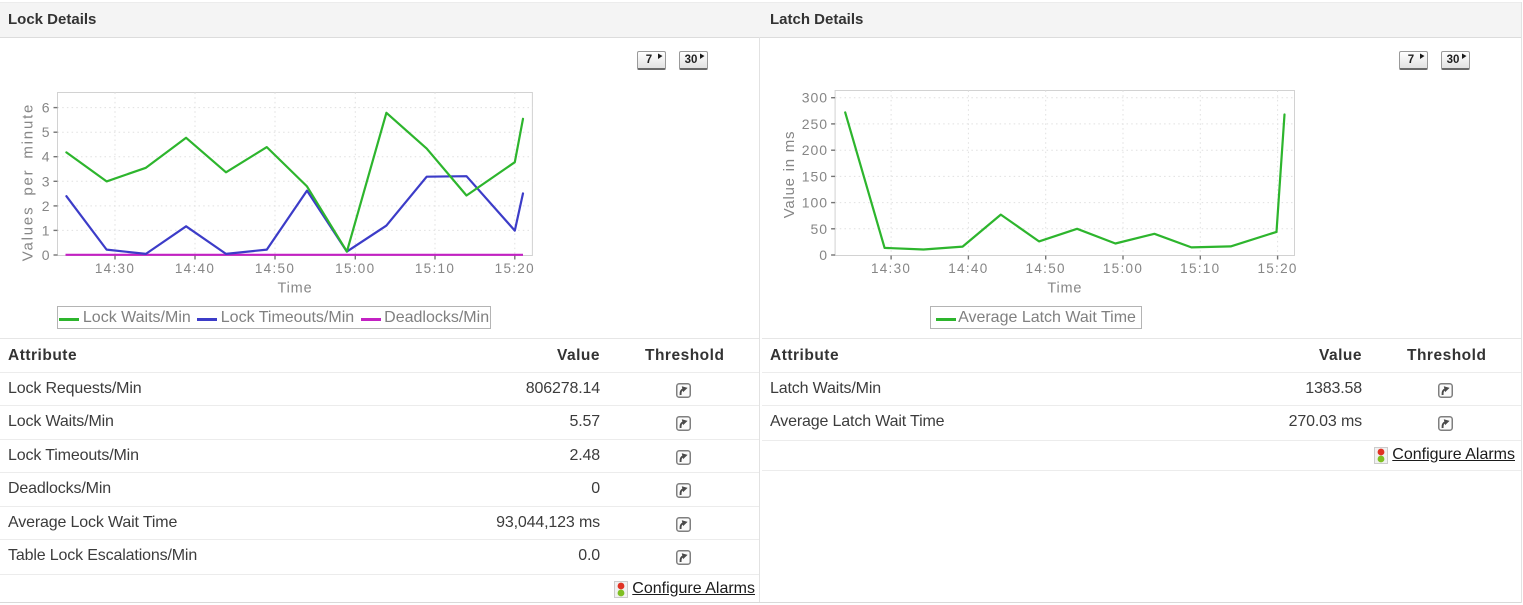 Image resolution: width=1523 pixels, height=605 pixels. Describe the element at coordinates (46, 206) in the screenshot. I see `svg-text: 2` at that location.